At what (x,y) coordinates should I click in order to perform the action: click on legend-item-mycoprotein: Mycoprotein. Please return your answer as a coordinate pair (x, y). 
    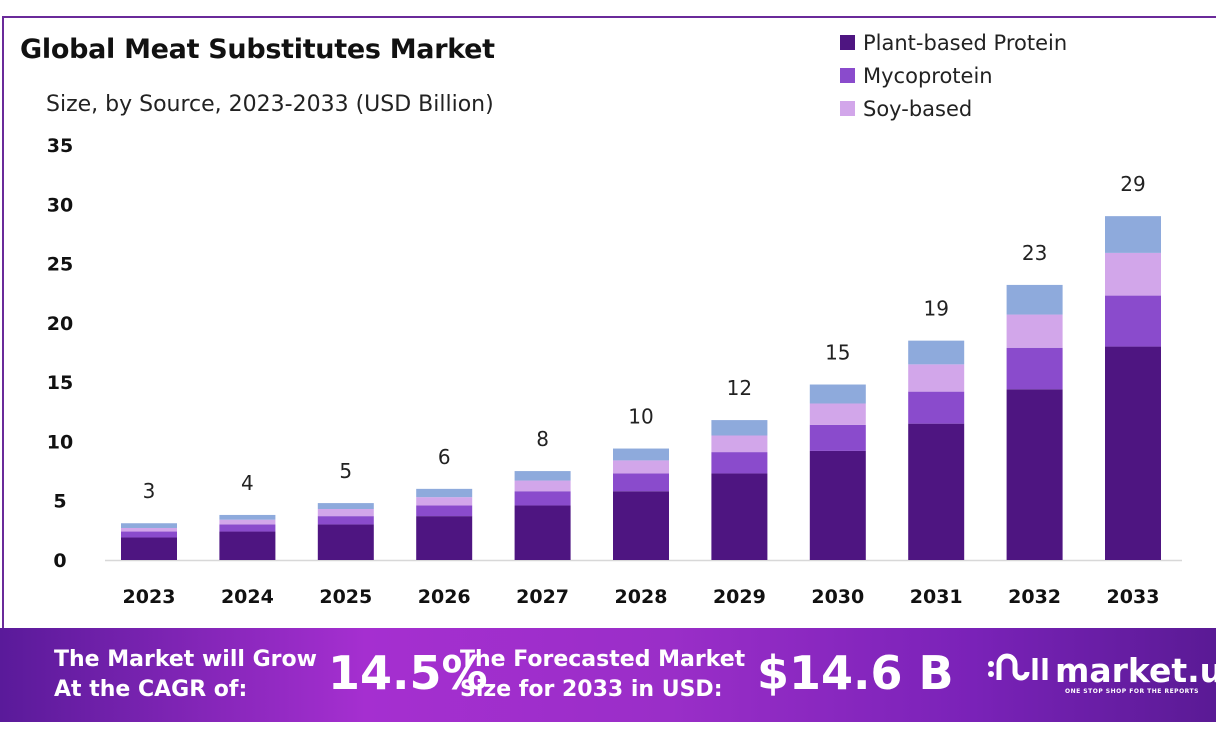
    Looking at the image, I should click on (953, 75).